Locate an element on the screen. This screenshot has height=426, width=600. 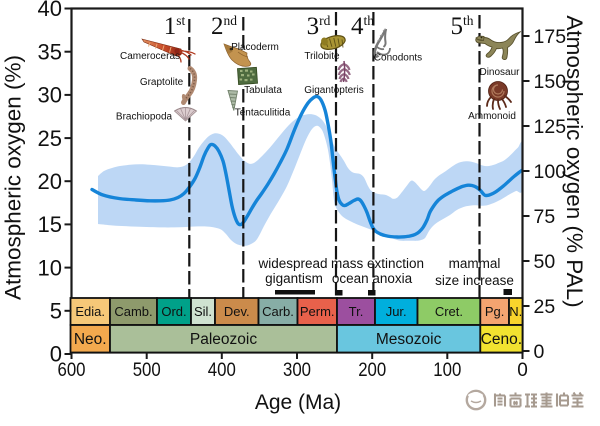
svg-text: Camb. is located at coordinates (133, 311).